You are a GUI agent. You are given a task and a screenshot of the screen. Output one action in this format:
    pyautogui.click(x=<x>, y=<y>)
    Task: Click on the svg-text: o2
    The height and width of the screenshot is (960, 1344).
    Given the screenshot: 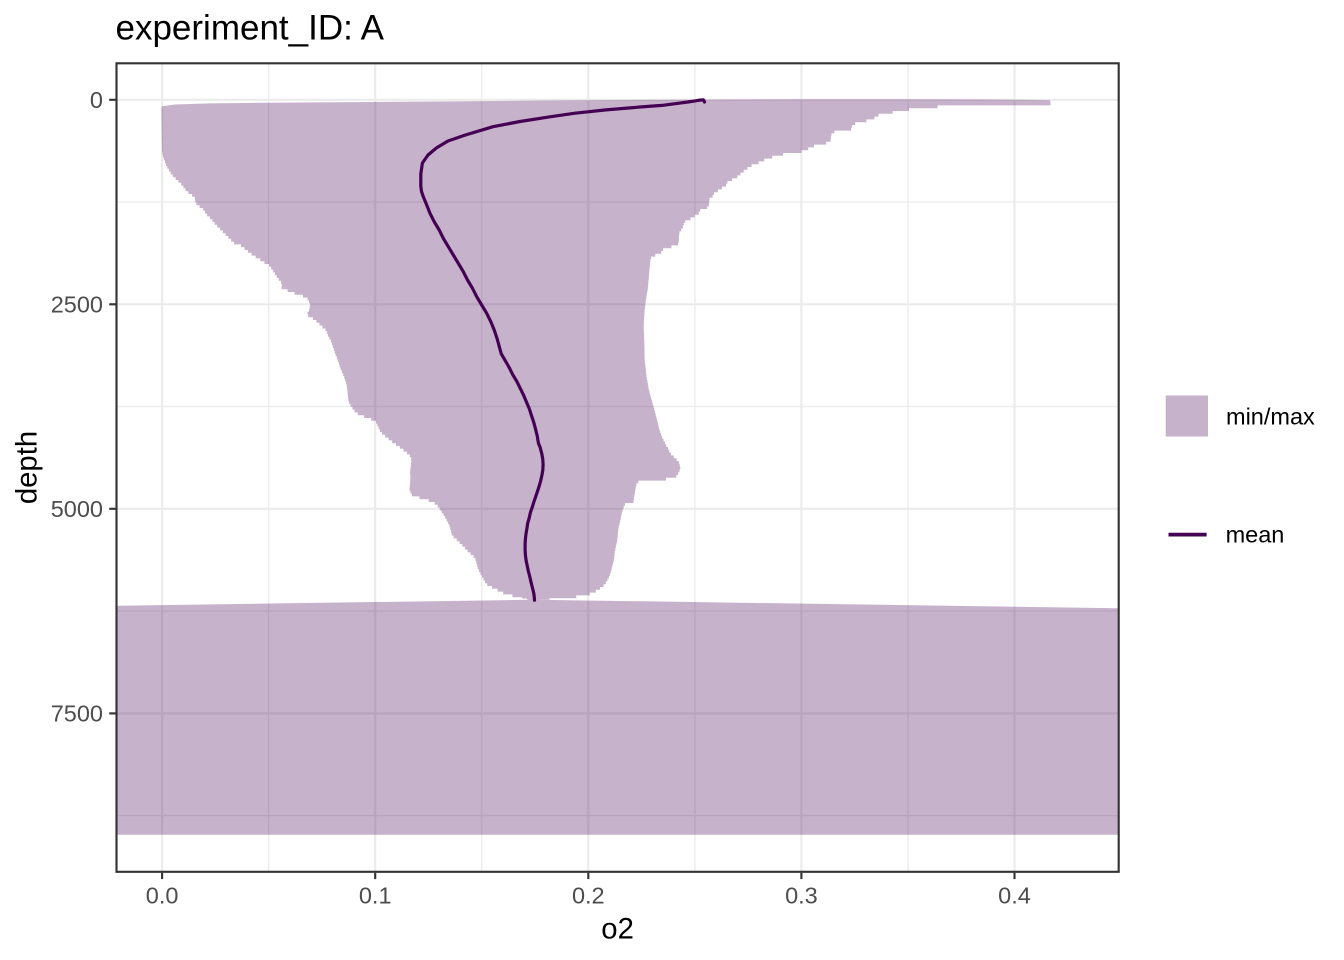 What is the action you would take?
    pyautogui.click(x=617, y=929)
    